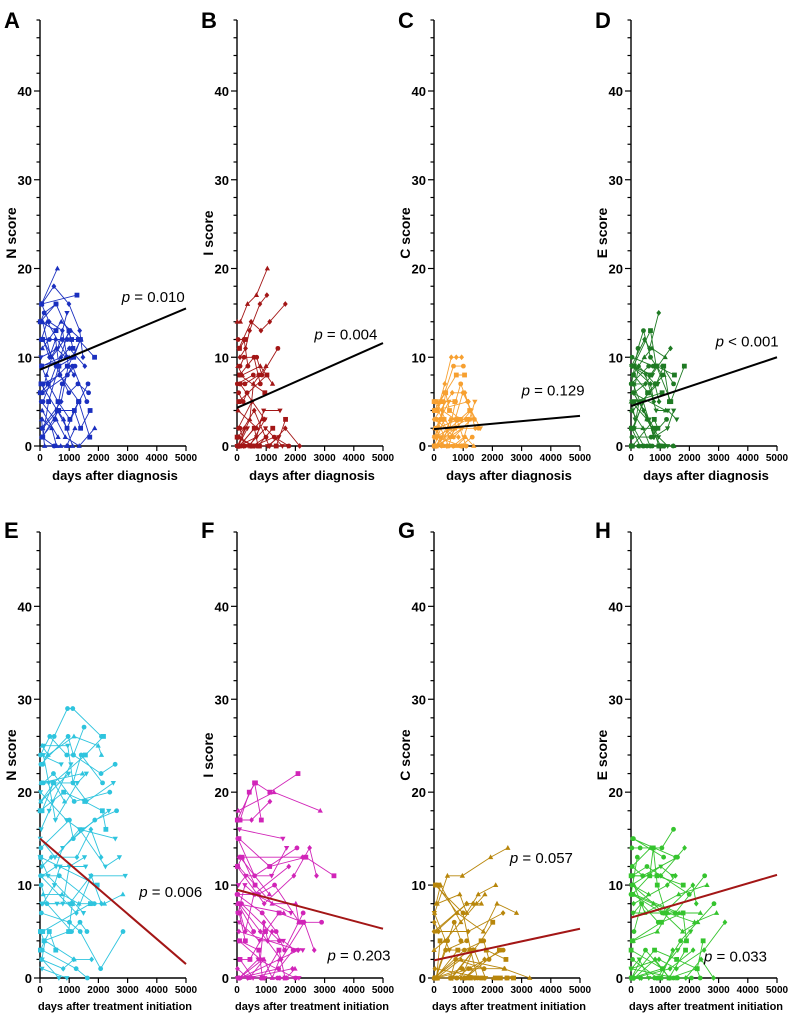  Describe the element at coordinates (25, 792) in the screenshot. I see `y-tick-label: 20` at that location.